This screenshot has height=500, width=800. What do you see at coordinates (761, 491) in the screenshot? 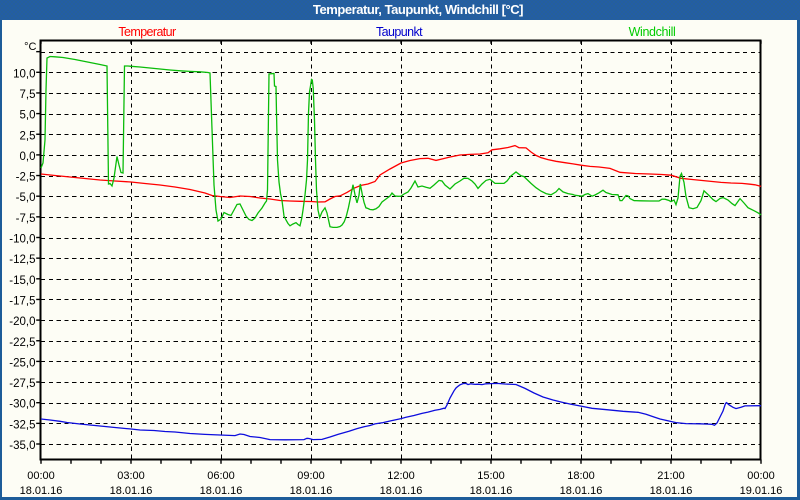
I see `svg-text: 19.01.16` at bounding box center [761, 491].